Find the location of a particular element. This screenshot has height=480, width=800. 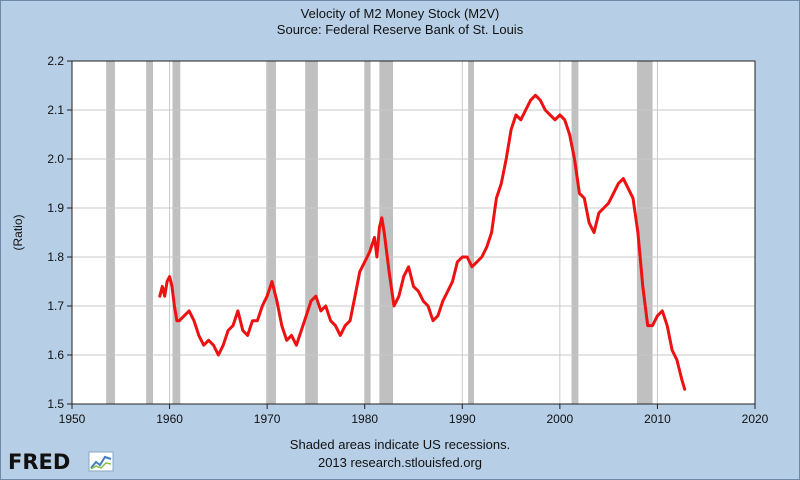

y-tick-label: 2.1 is located at coordinates (55, 110).